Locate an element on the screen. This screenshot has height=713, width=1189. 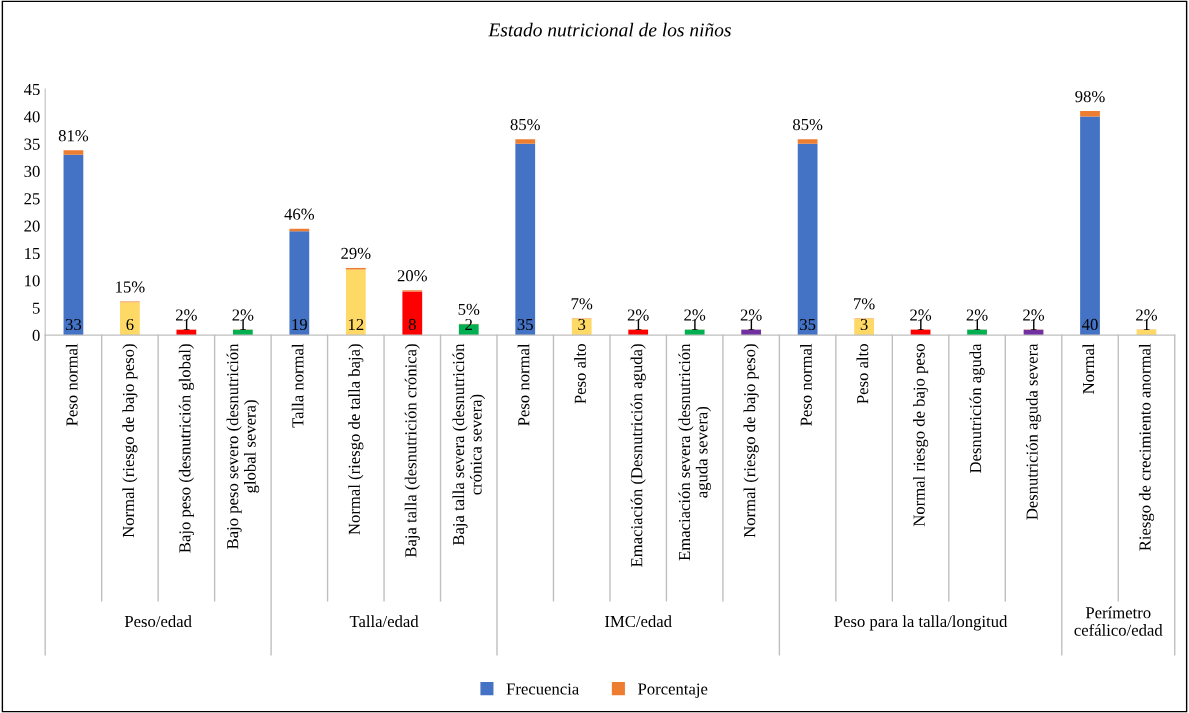
x-tick-label: Riesgo de crecimiento anormal is located at coordinates (1146, 447).